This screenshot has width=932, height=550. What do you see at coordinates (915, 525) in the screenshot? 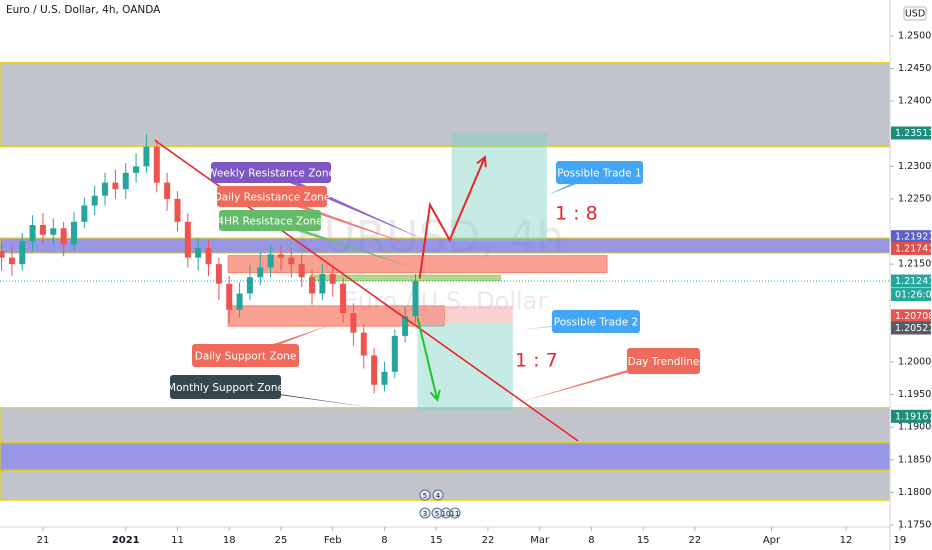
I see `y-tick-label: 1.17500` at bounding box center [915, 525].